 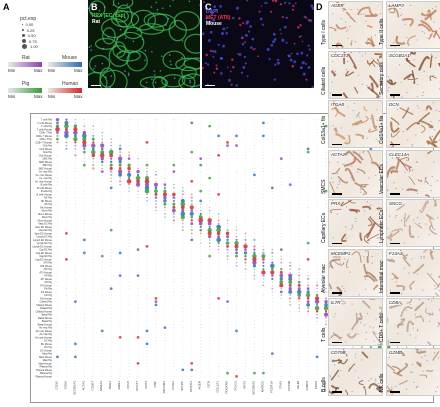 I want to click on ihc-tissue, so click(x=355, y=174).